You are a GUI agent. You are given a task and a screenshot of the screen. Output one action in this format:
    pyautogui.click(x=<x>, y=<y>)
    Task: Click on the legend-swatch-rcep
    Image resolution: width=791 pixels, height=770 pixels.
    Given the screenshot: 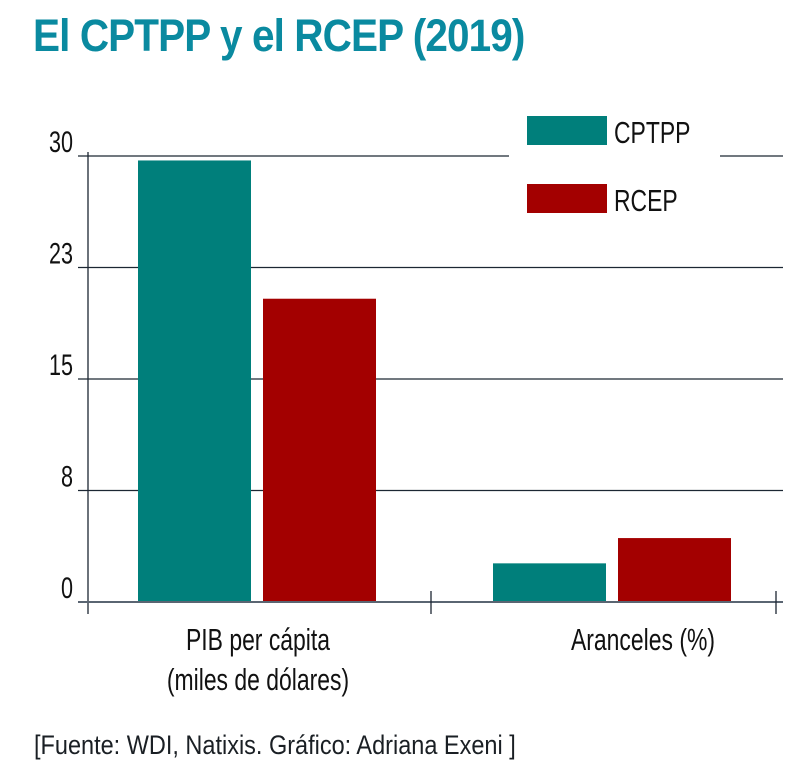 What is the action you would take?
    pyautogui.click(x=567, y=198)
    